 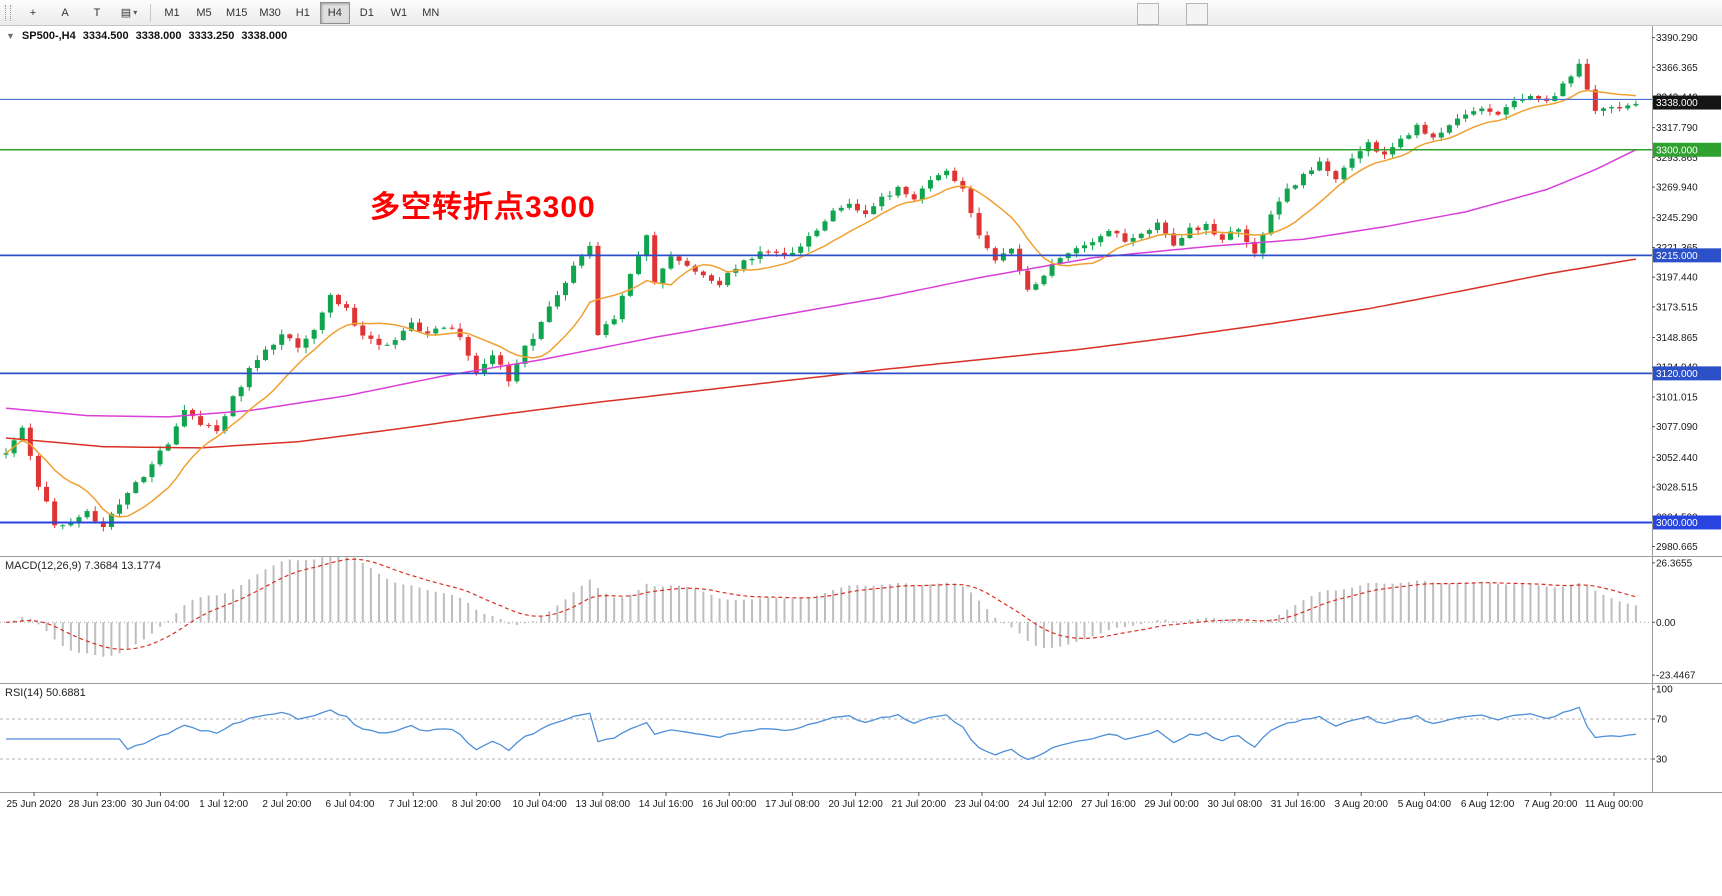 I want to click on svg-text: 3000.000, so click(x=1677, y=523).